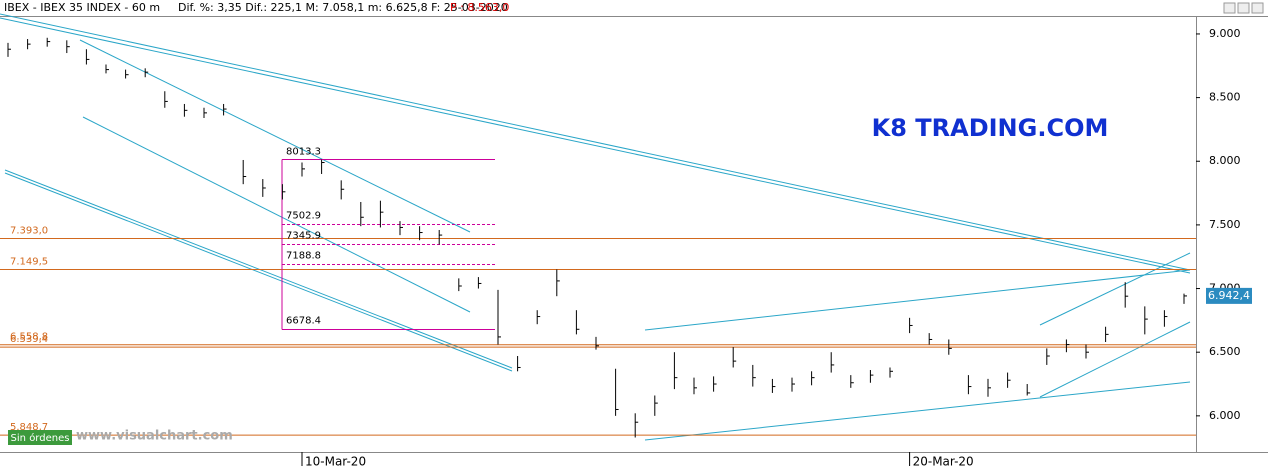 The width and height of the screenshot is (1268, 474). I want to click on box-level-label: 8013.3, so click(303, 152).